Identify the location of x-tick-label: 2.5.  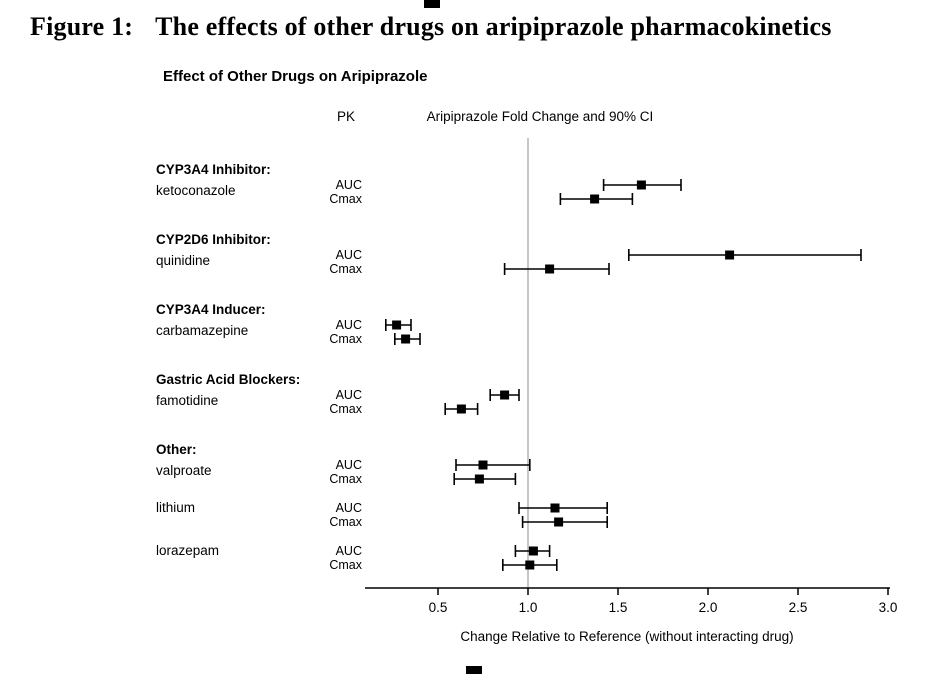
(798, 607).